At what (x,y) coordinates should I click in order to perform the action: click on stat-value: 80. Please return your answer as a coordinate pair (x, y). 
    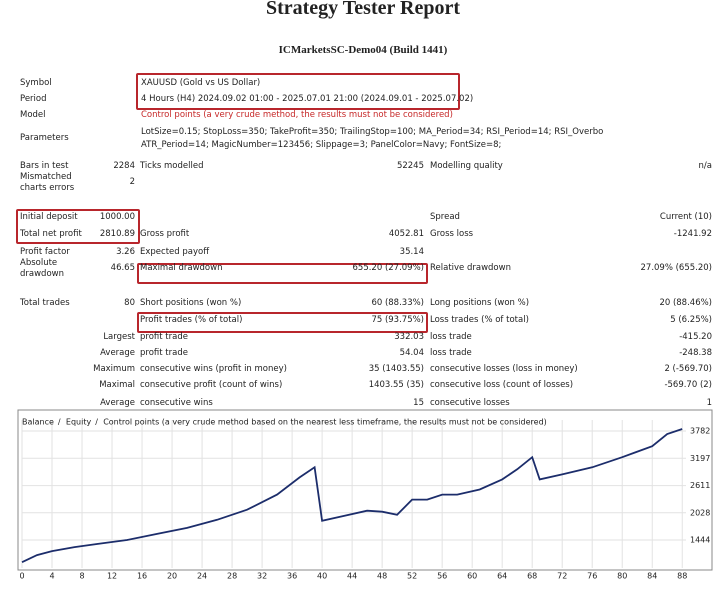
    Looking at the image, I should click on (129, 303).